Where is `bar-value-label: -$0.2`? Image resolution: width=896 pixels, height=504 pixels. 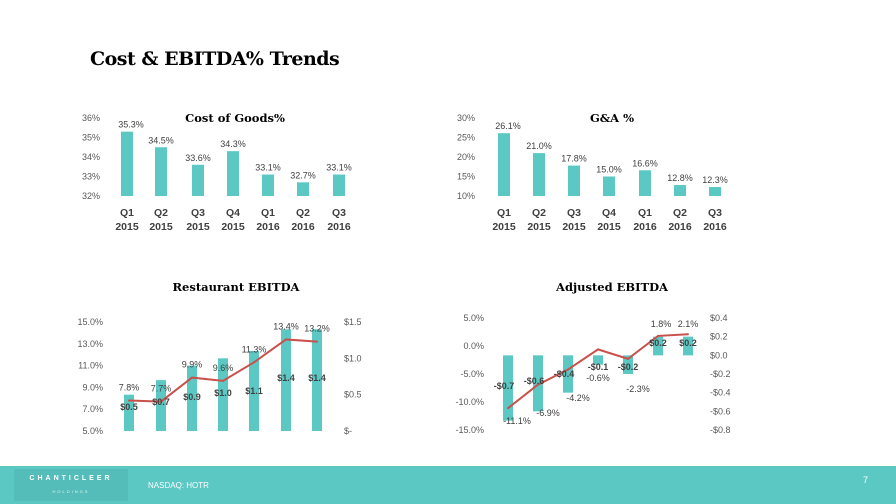
bar-value-label: -$0.2 is located at coordinates (628, 367).